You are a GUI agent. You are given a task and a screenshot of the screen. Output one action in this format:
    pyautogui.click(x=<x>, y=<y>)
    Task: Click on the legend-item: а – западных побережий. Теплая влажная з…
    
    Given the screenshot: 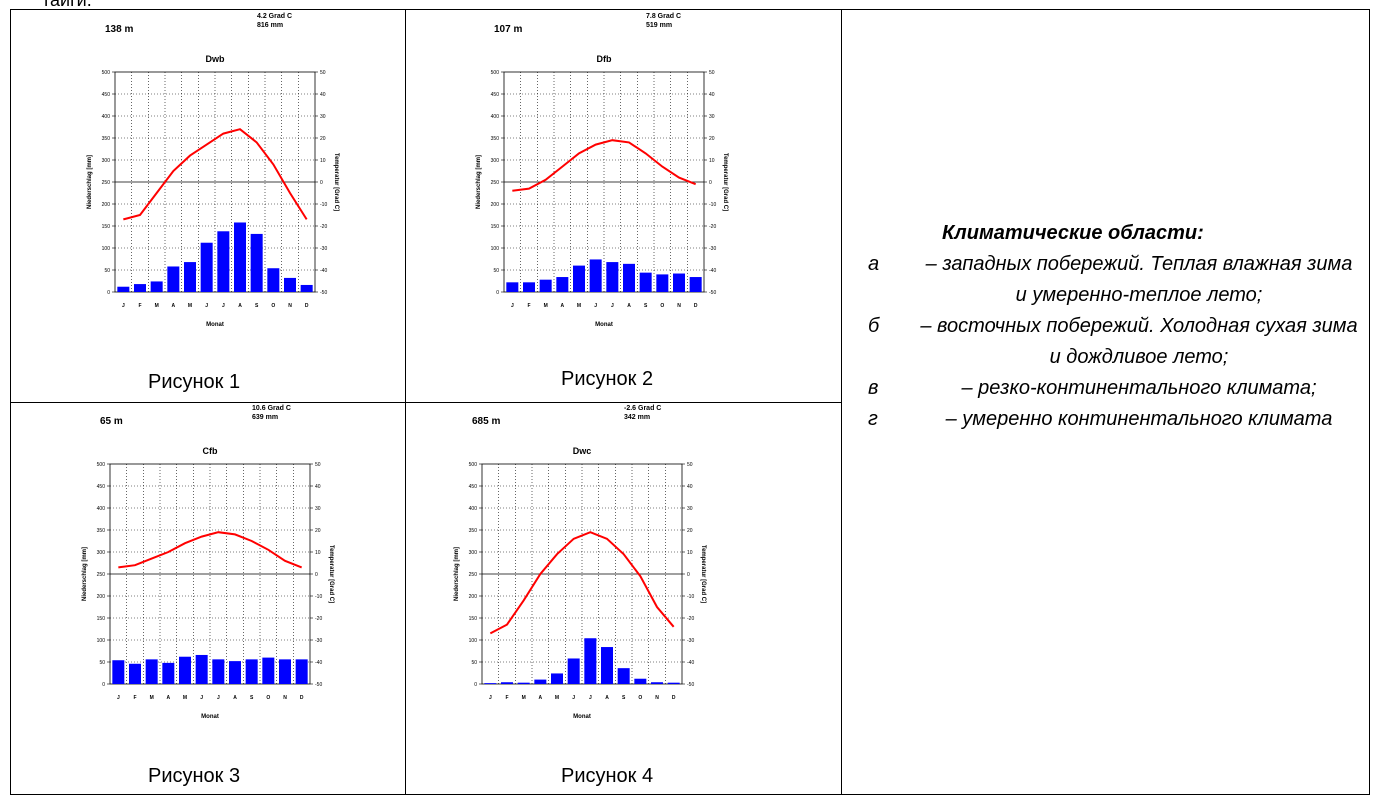 What is the action you would take?
    pyautogui.click(x=1105, y=280)
    